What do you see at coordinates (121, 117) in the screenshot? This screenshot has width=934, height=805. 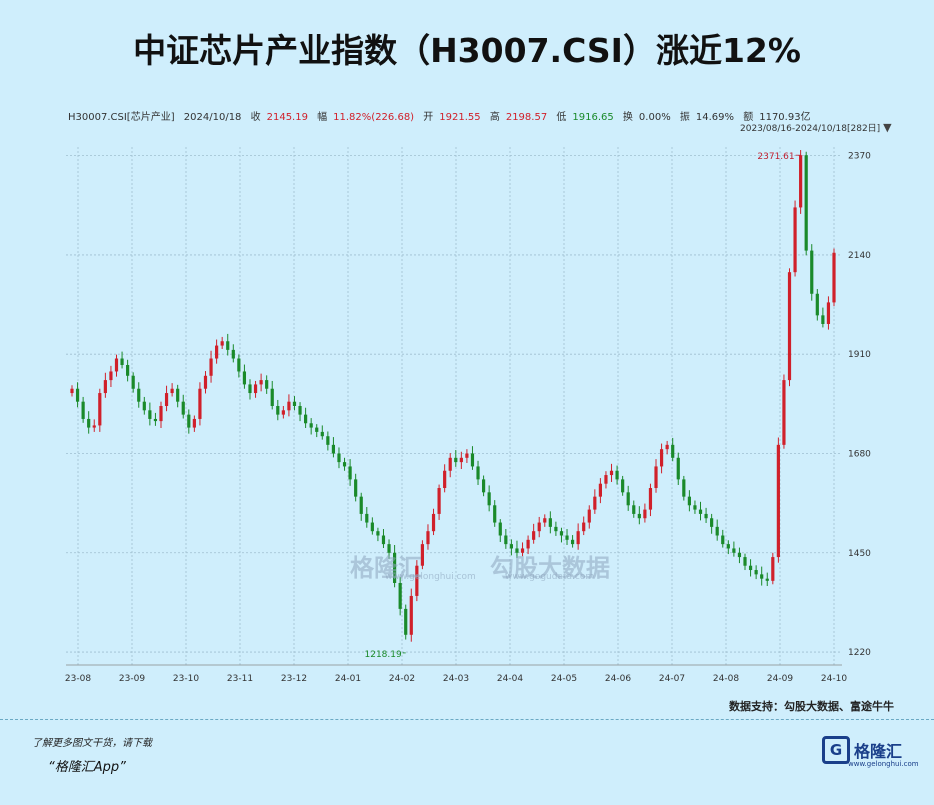 I see `index-code: H30007.CSI[芯片产业]` at bounding box center [121, 117].